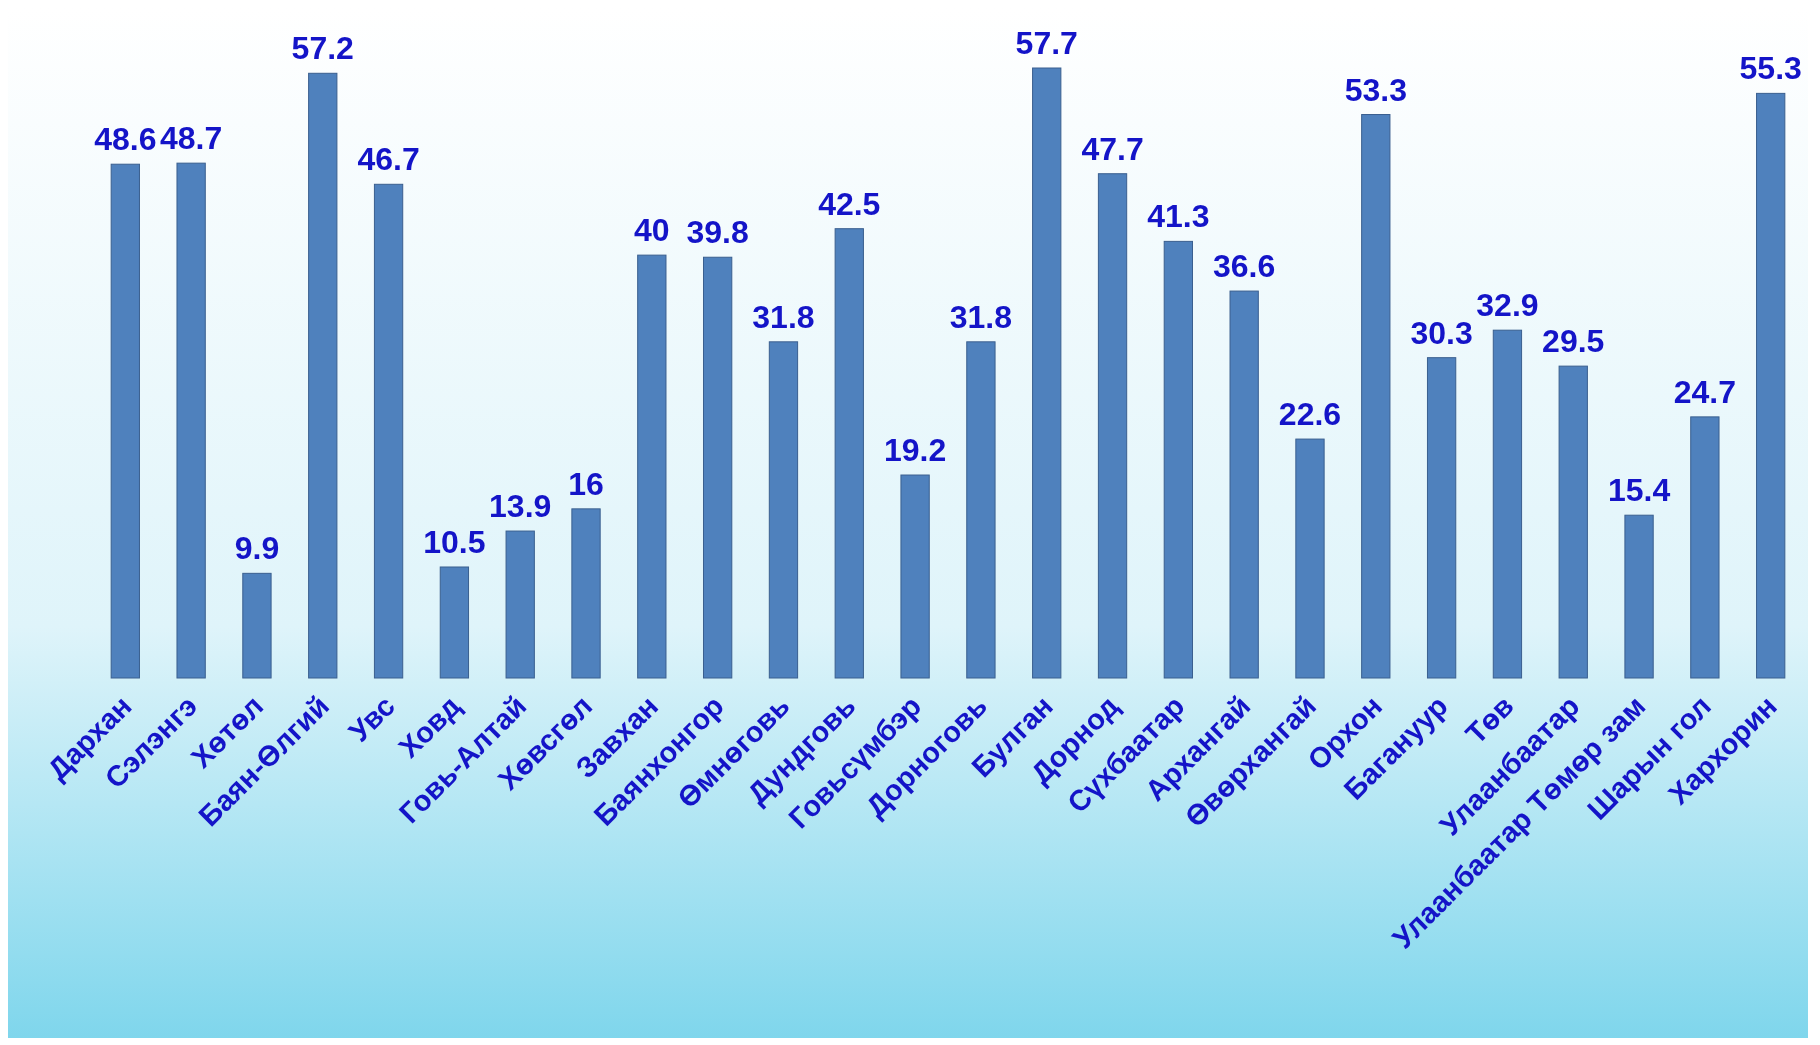 The height and width of the screenshot is (1045, 1820). I want to click on data-label: 39.8, so click(717, 232).